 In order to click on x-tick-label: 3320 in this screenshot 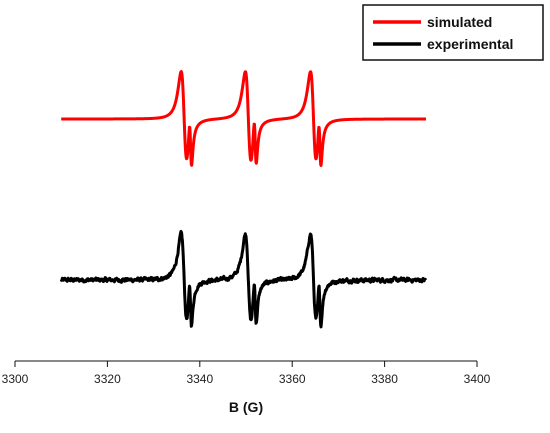, I will do `click(107, 379)`.